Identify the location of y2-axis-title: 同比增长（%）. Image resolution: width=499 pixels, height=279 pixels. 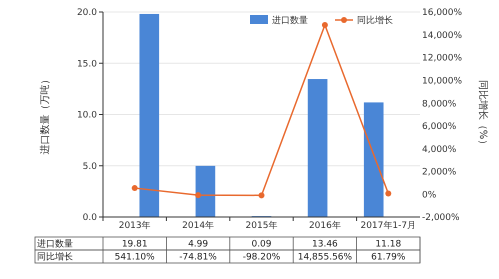
(483, 115).